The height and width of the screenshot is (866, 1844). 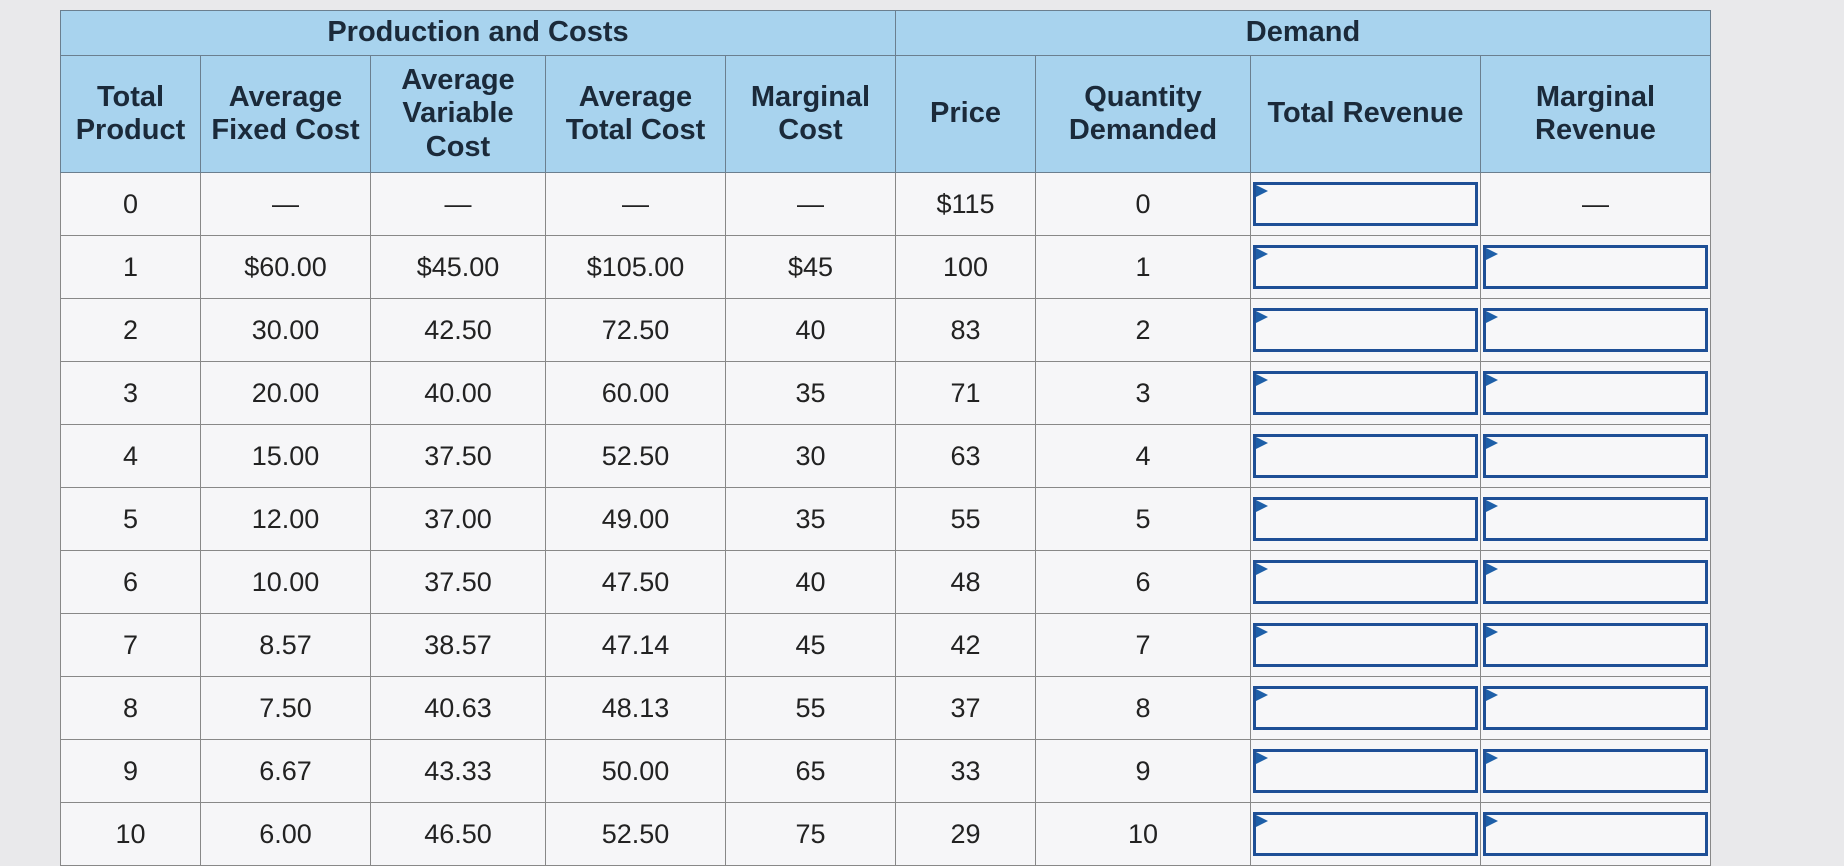 I want to click on table-cell: 48, so click(x=965, y=582).